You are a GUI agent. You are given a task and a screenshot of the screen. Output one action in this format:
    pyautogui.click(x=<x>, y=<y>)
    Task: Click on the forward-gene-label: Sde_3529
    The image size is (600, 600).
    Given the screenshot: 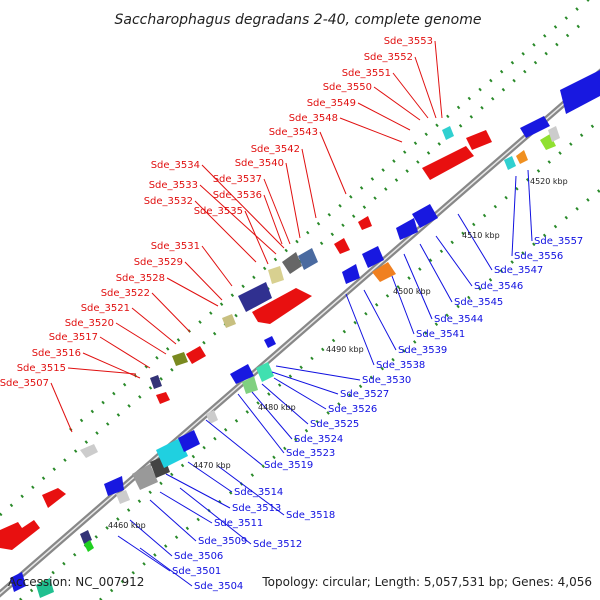 What is the action you would take?
    pyautogui.click(x=158, y=262)
    